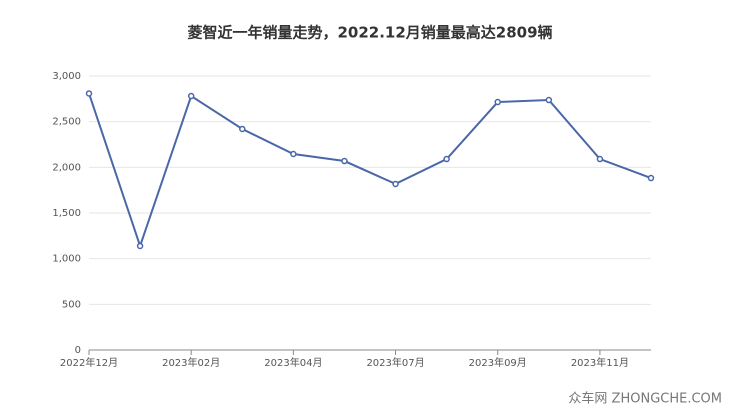 The image size is (740, 417). I want to click on y-tick-label: 2,500, so click(66, 122).